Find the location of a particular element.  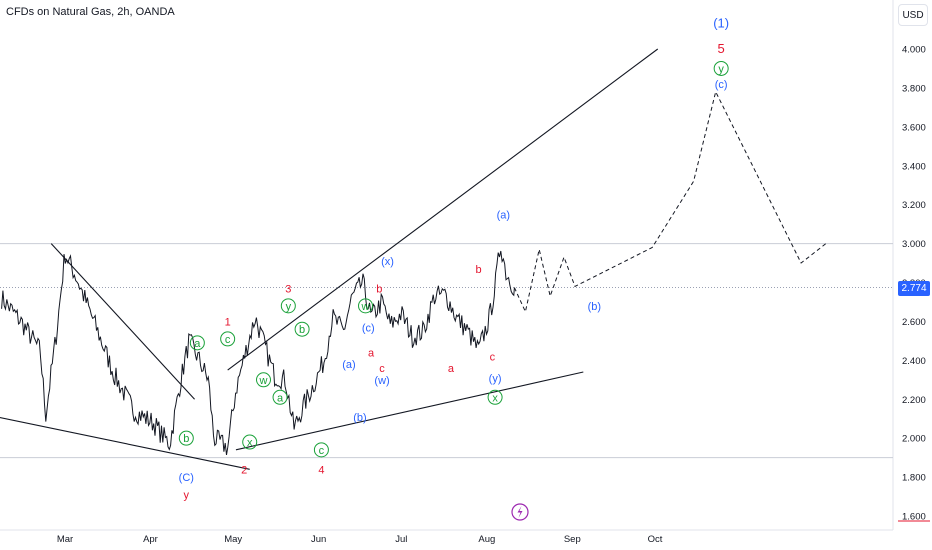

y-tick-label: 3.400 is located at coordinates (914, 166).